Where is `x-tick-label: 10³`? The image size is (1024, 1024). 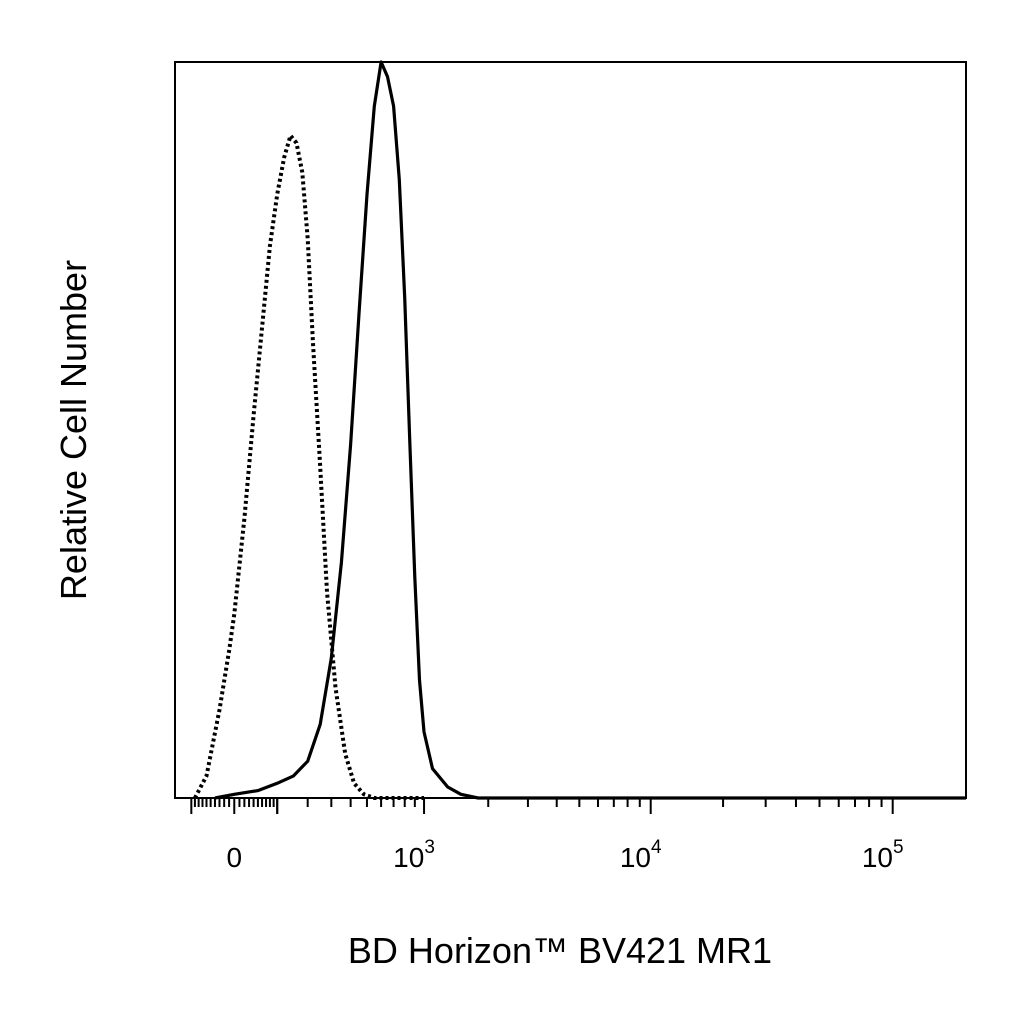 x-tick-label: 10³ is located at coordinates (414, 855).